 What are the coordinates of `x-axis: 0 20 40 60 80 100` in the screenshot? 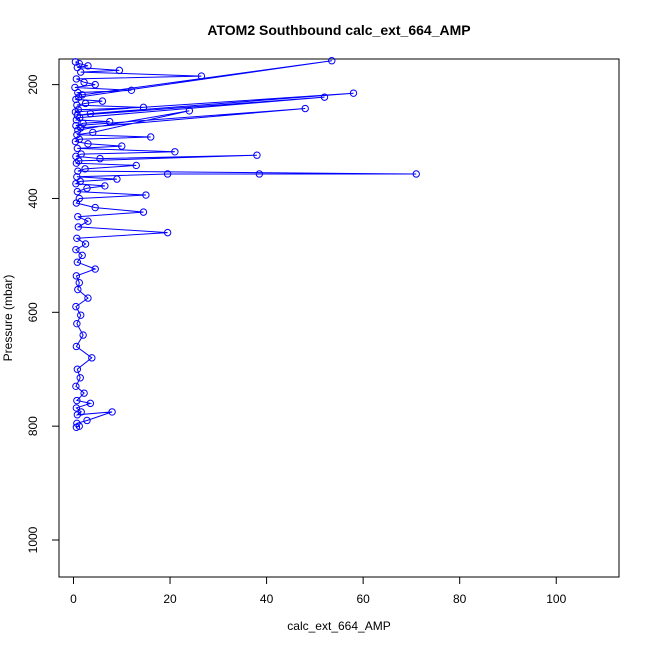 It's located at (318, 591).